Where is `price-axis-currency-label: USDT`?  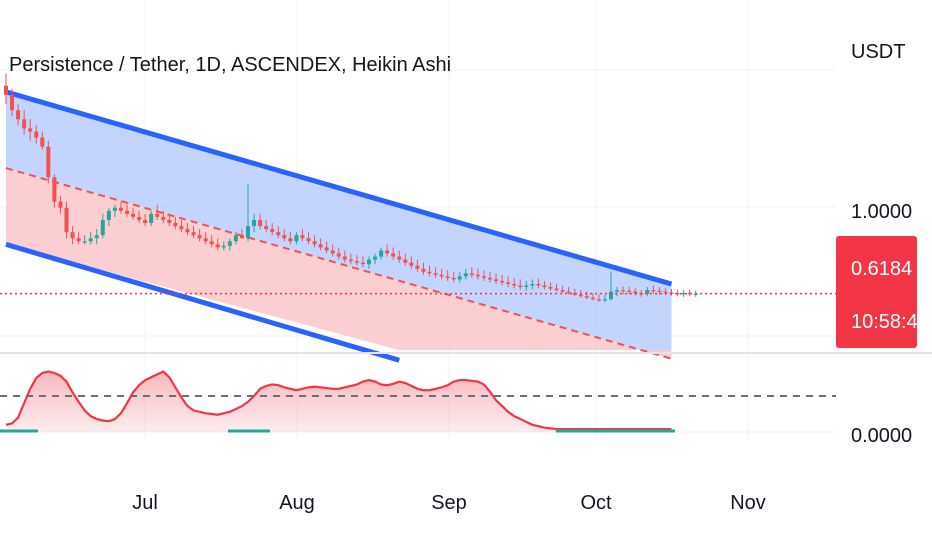
price-axis-currency-label: USDT is located at coordinates (878, 52).